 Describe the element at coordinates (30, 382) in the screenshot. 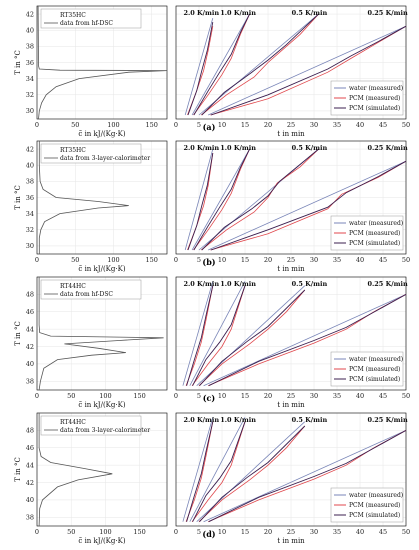

I see `left-ytick-label: 38` at that location.